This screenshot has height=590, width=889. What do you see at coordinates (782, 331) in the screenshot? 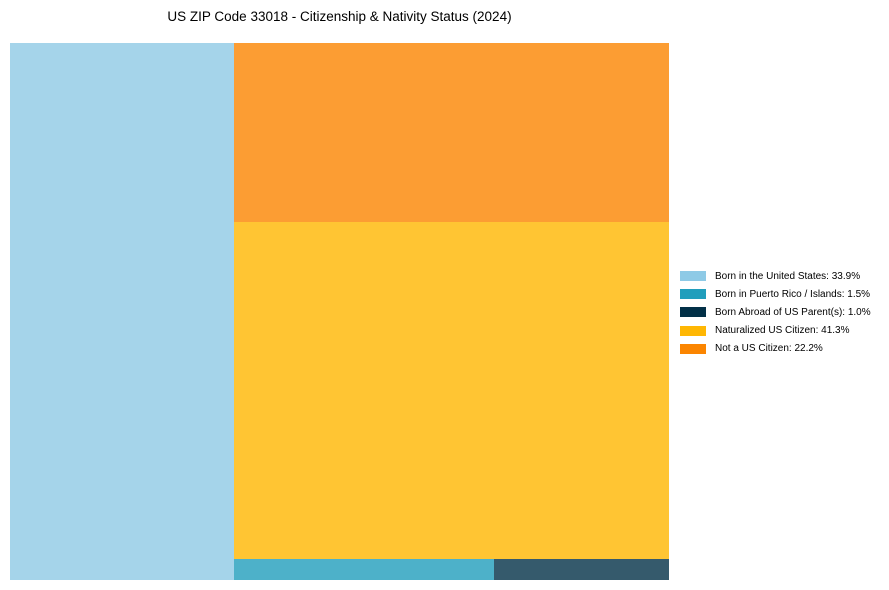
I see `legend-label: Naturalized US Citizen: 41.3%` at bounding box center [782, 331].